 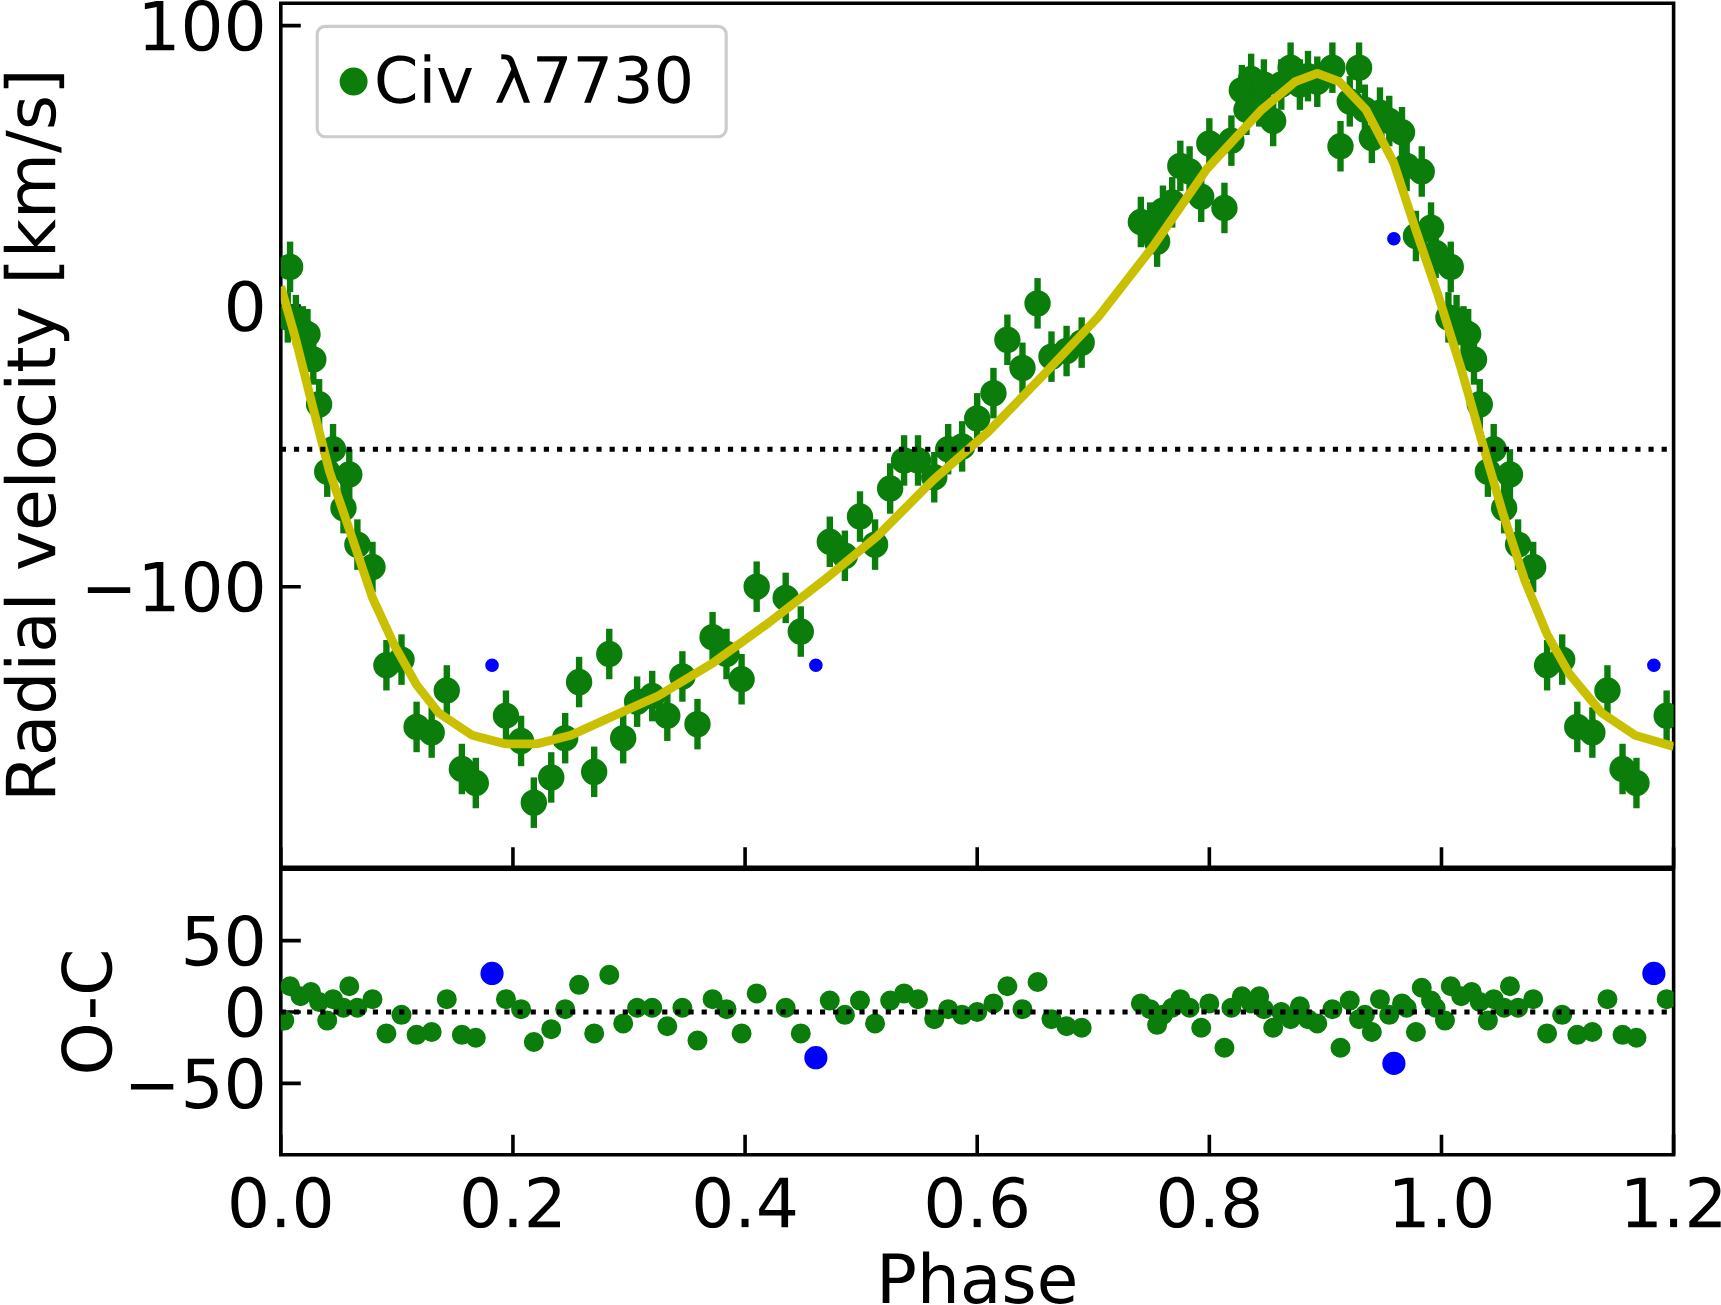 What do you see at coordinates (224, 940) in the screenshot?
I see `y-tick-label: 50` at bounding box center [224, 940].